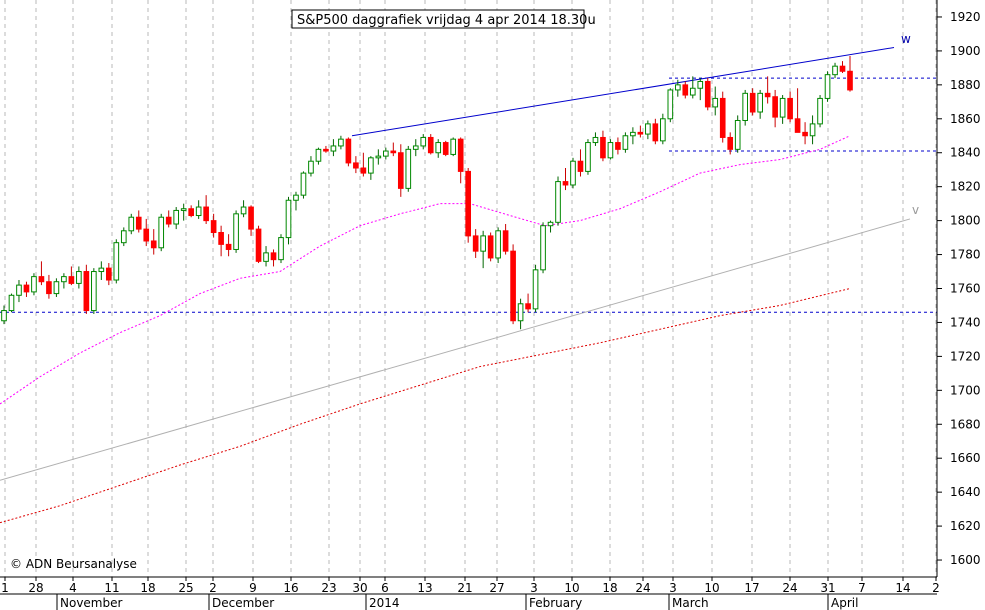 The width and height of the screenshot is (985, 610). What do you see at coordinates (290, 588) in the screenshot?
I see `x-tick-label: 16` at bounding box center [290, 588].